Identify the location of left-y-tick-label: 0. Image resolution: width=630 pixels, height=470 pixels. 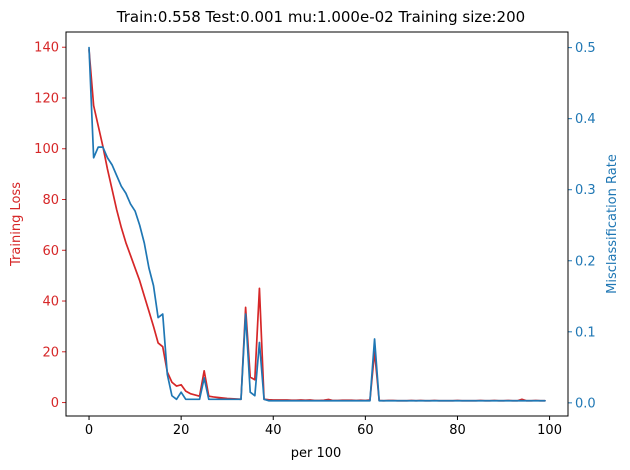
(55, 403).